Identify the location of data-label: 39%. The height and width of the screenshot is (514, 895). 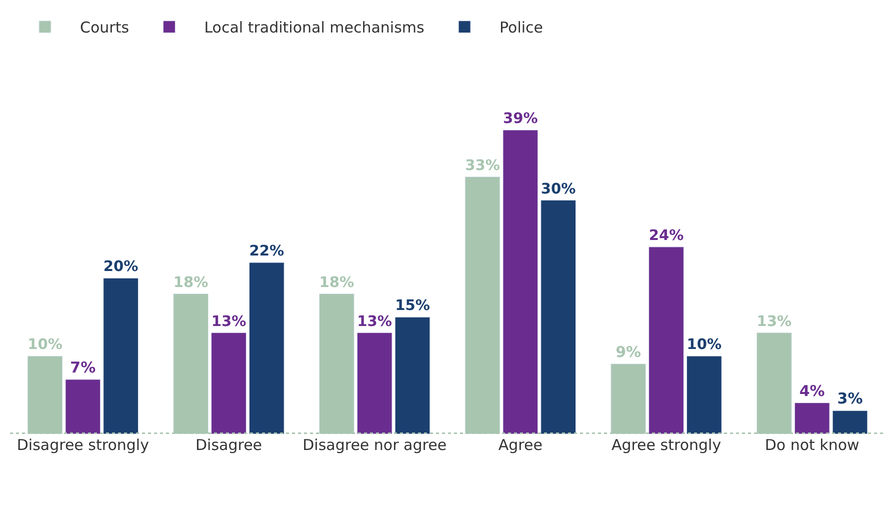
(520, 119).